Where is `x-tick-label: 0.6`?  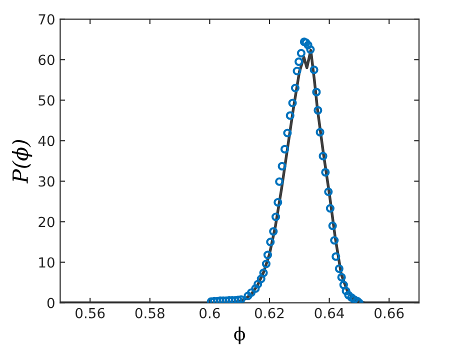 x-tick-label: 0.6 is located at coordinates (210, 313).